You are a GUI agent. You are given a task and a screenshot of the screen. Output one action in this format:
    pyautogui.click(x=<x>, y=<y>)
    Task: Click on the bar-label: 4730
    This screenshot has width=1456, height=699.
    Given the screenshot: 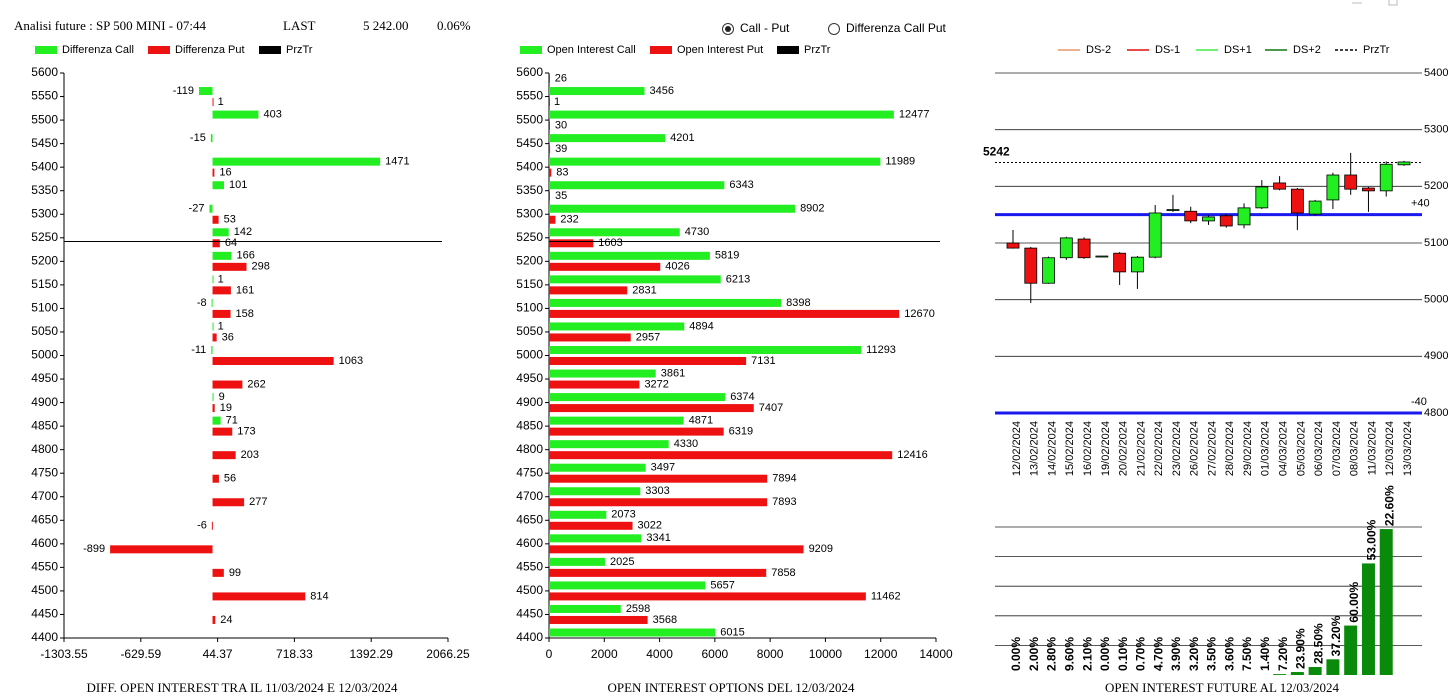 What is the action you would take?
    pyautogui.click(x=697, y=232)
    